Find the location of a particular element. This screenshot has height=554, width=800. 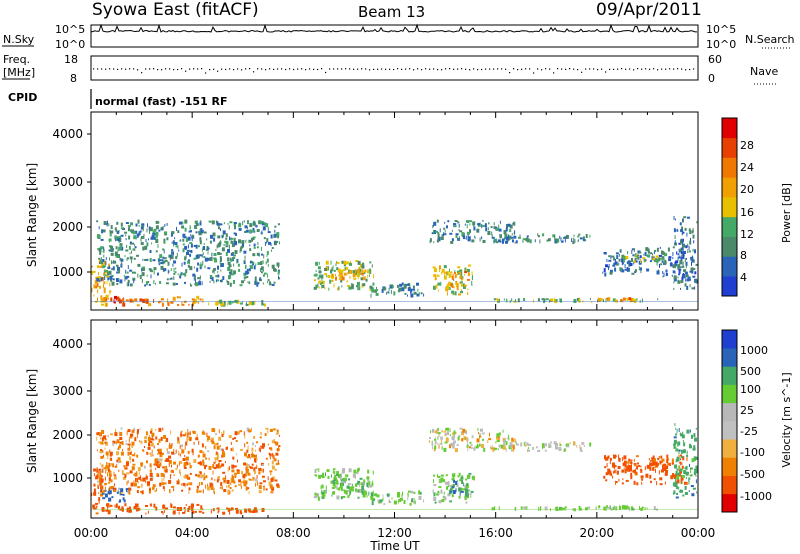

x-tick-label: 04:00 is located at coordinates (192, 533).